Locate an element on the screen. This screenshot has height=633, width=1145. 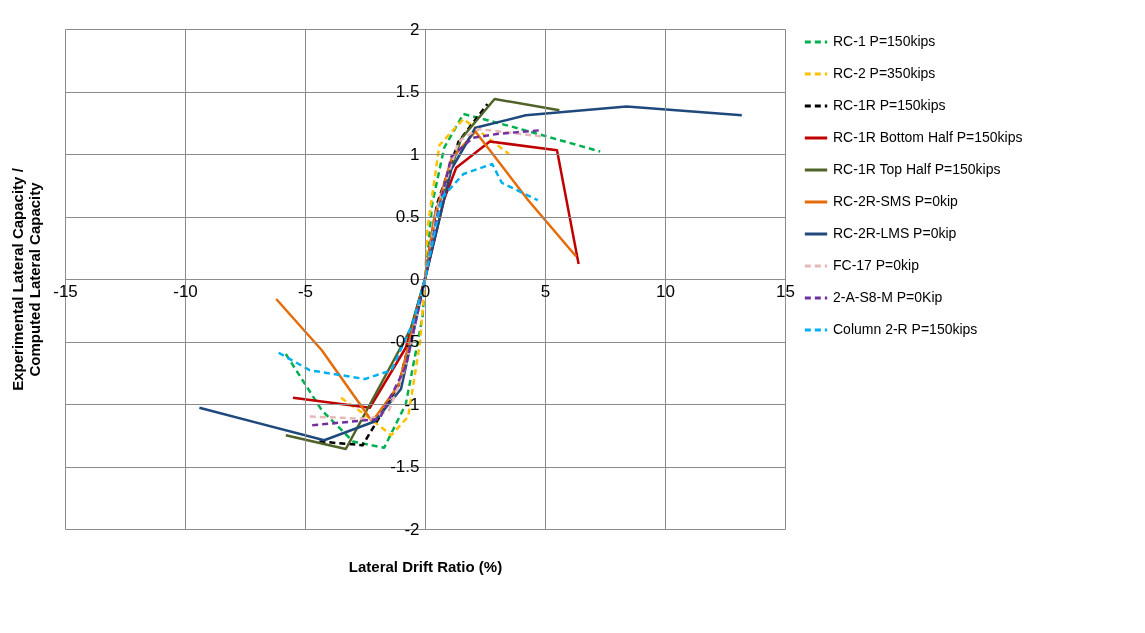
legend-label: 2-A-S8-M P=0Kip is located at coordinates (888, 297).